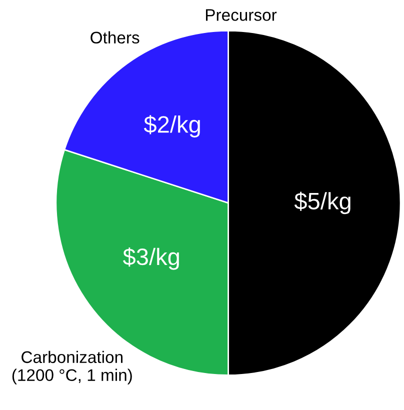 The width and height of the screenshot is (404, 410). Describe the element at coordinates (172, 126) in the screenshot. I see `data-label: $2/kg` at that location.